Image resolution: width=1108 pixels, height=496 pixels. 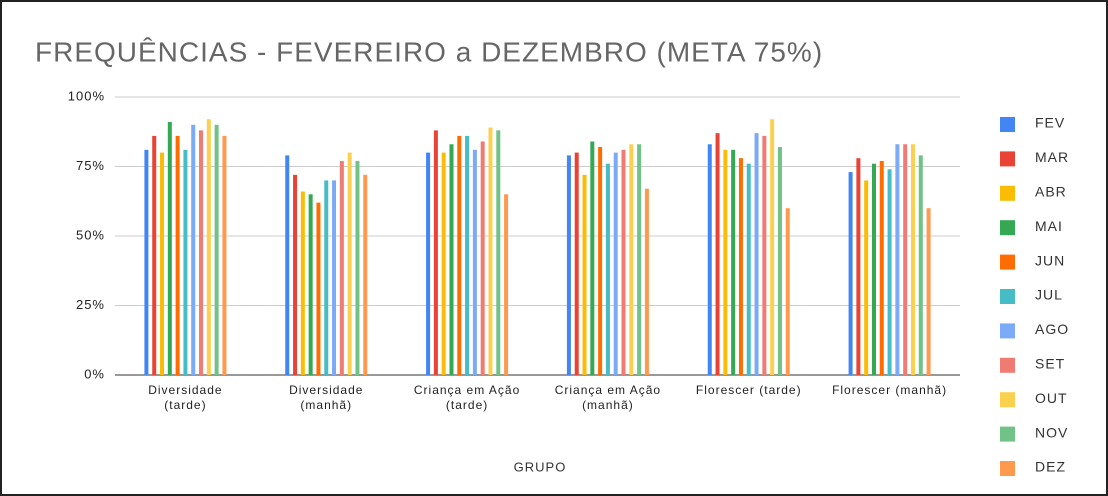 What do you see at coordinates (1050, 364) in the screenshot?
I see `legend-label: SET` at bounding box center [1050, 364].